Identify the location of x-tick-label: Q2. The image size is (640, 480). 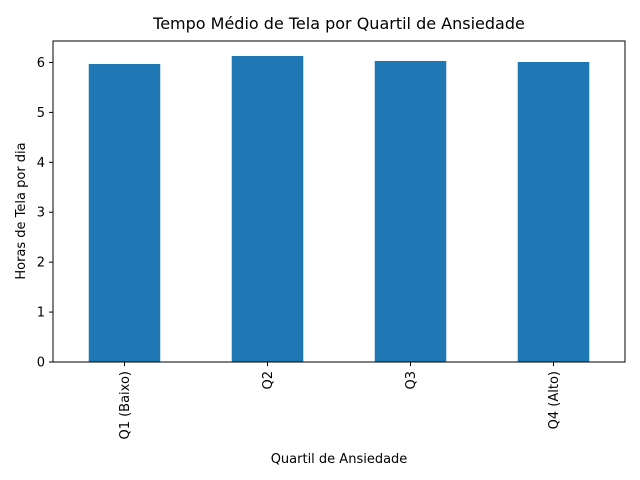
(268, 380).